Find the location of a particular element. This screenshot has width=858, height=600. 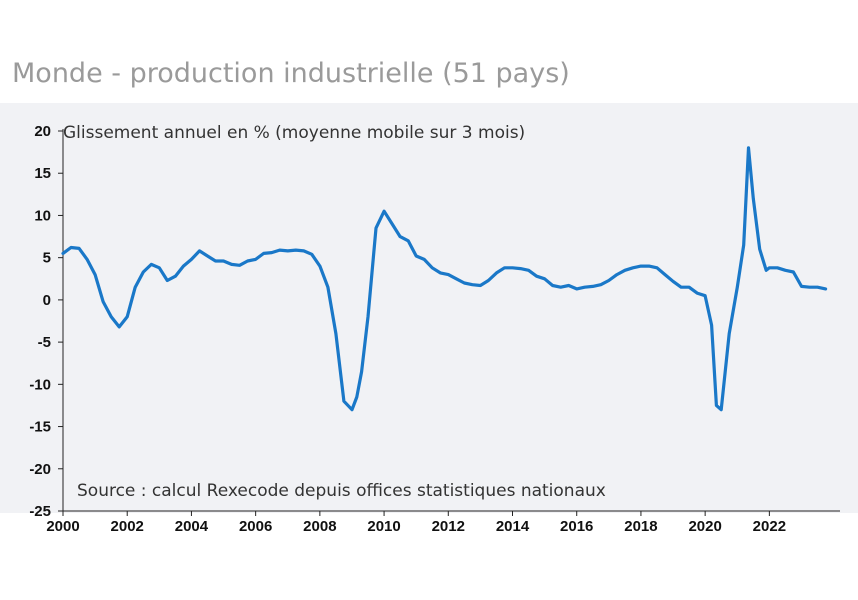

y-tick-label: -10 is located at coordinates (40, 384).